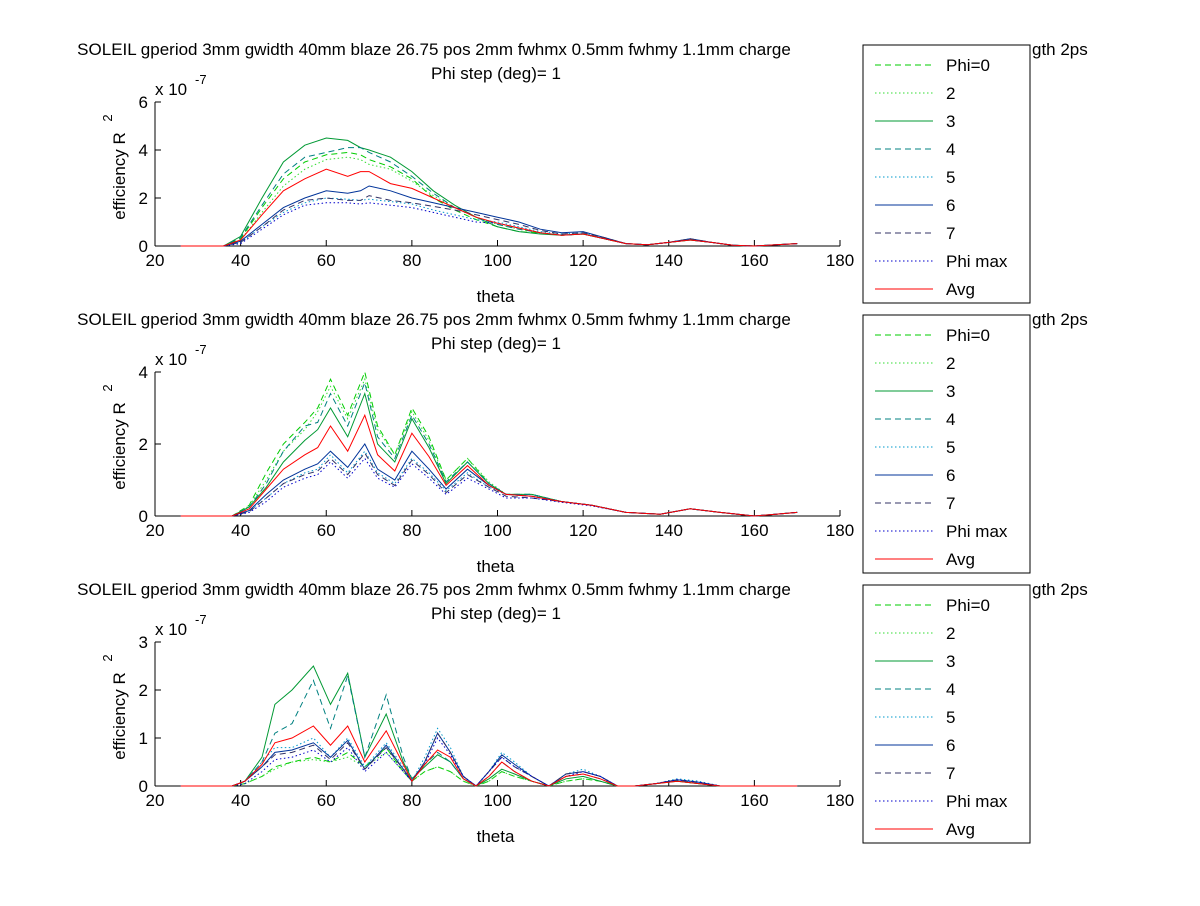 The width and height of the screenshot is (1200, 906). I want to click on x-tick-label: 160, so click(754, 800).